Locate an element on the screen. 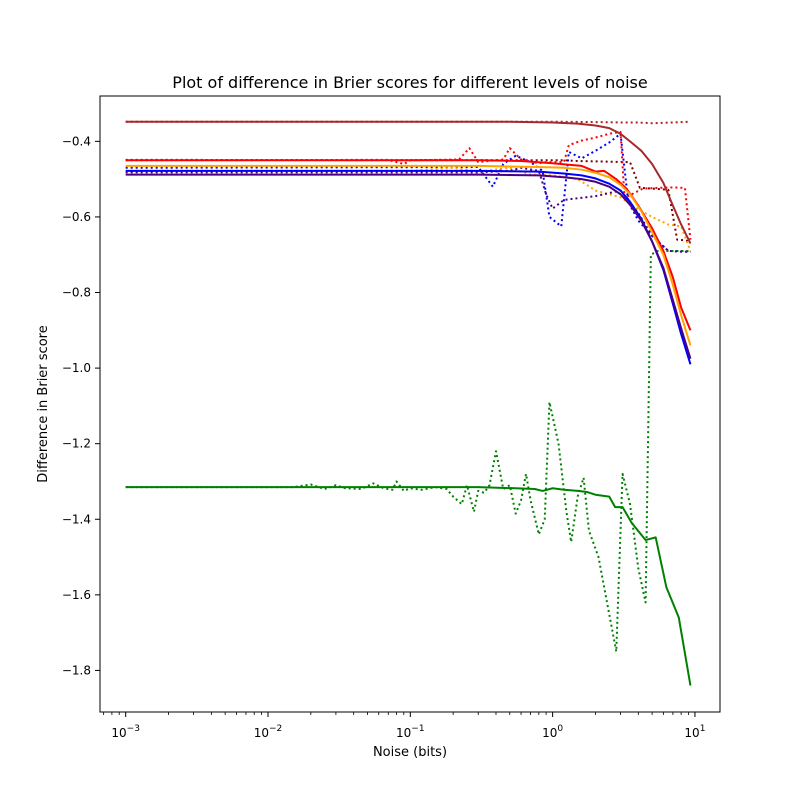 The width and height of the screenshot is (800, 800). x-tick-label-exponent: −1 is located at coordinates (417, 729).